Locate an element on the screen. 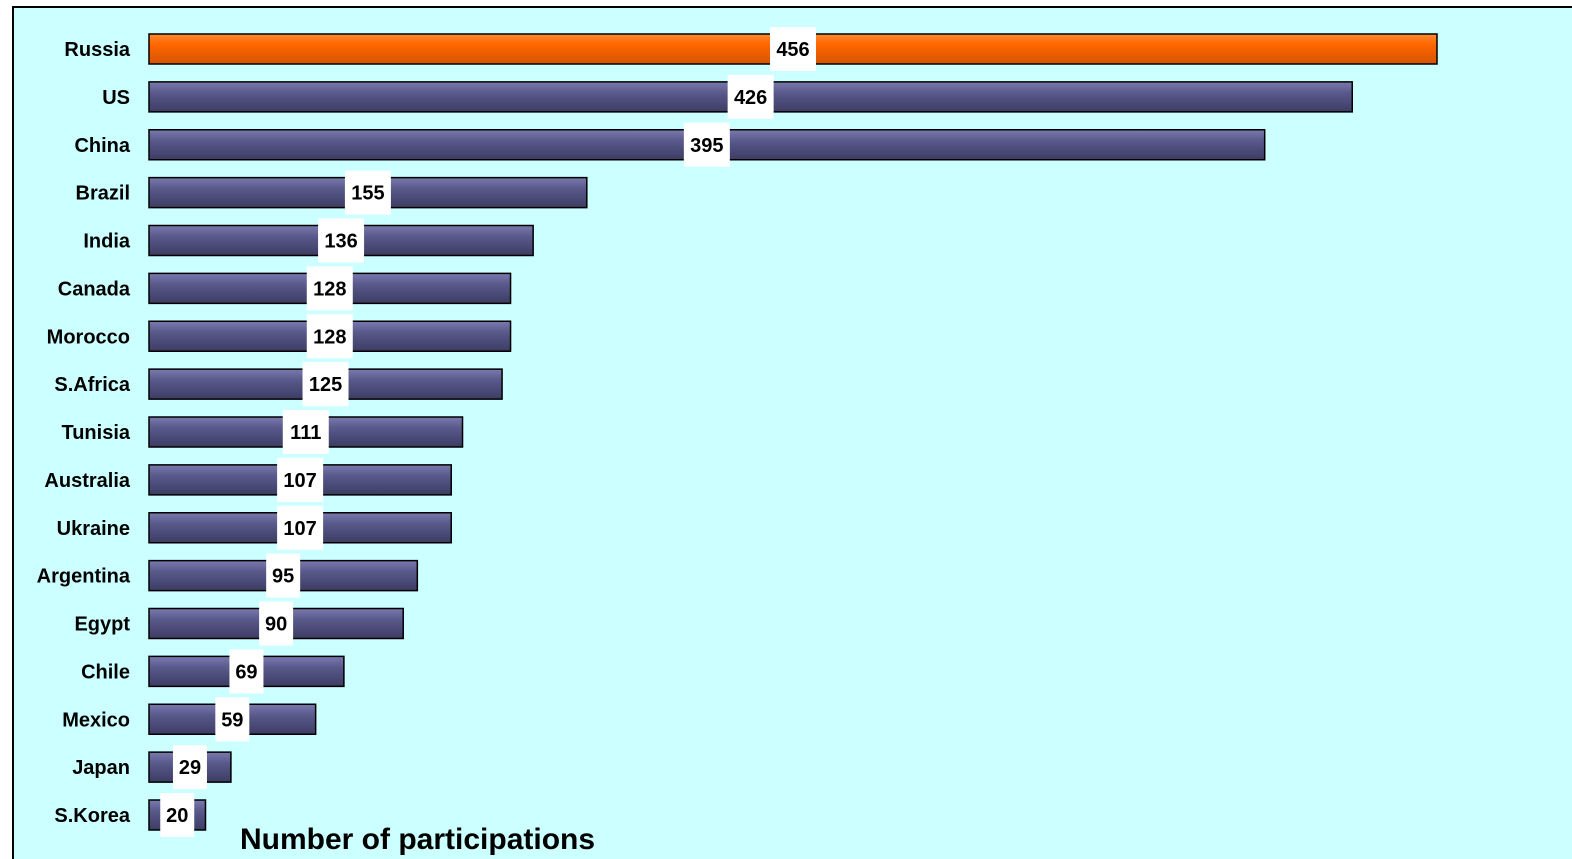 The image size is (1572, 859). data-label: 136 is located at coordinates (340, 242).